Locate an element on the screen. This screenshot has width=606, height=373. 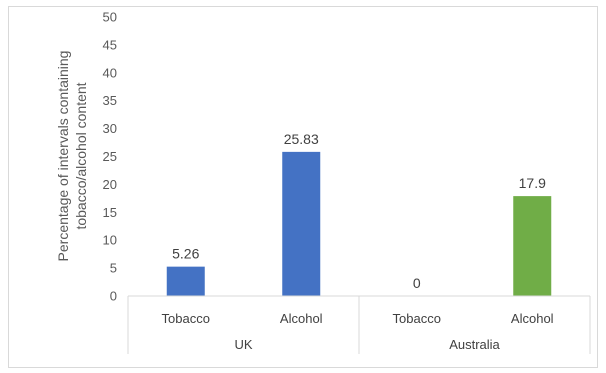
y-tick-label: 15 is located at coordinates (110, 212).